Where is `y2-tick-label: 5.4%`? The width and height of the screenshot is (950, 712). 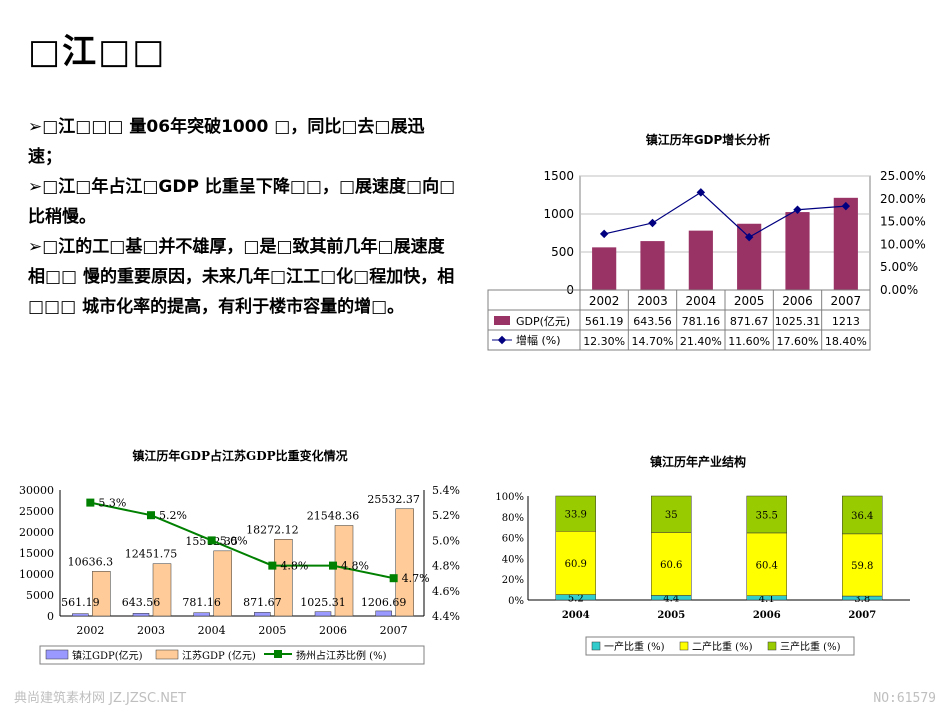
y2-tick-label: 5.4% is located at coordinates (446, 490).